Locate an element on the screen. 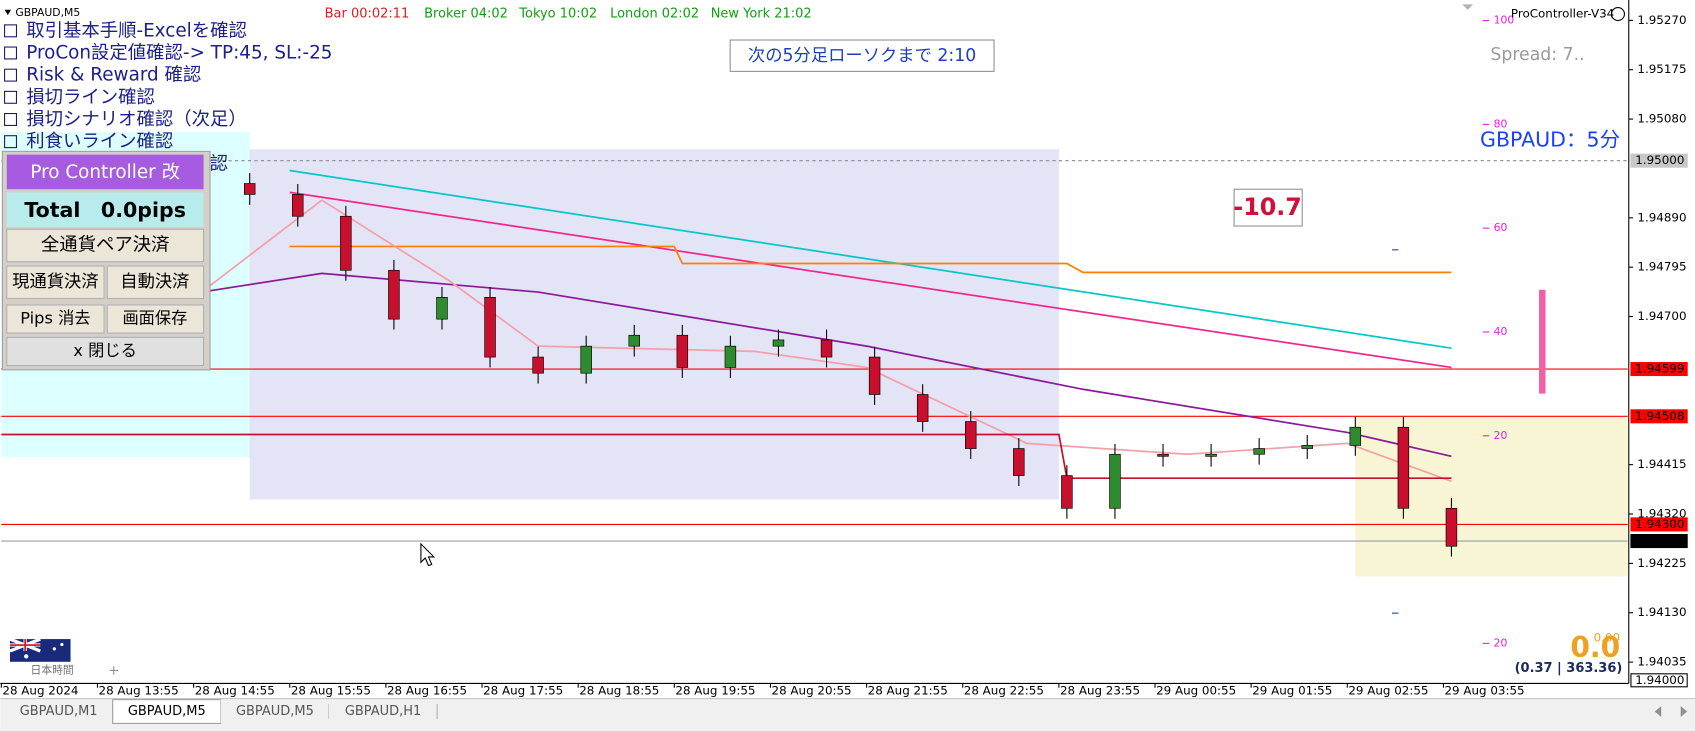 The width and height of the screenshot is (1695, 731). scroll-left is located at coordinates (1658, 711).